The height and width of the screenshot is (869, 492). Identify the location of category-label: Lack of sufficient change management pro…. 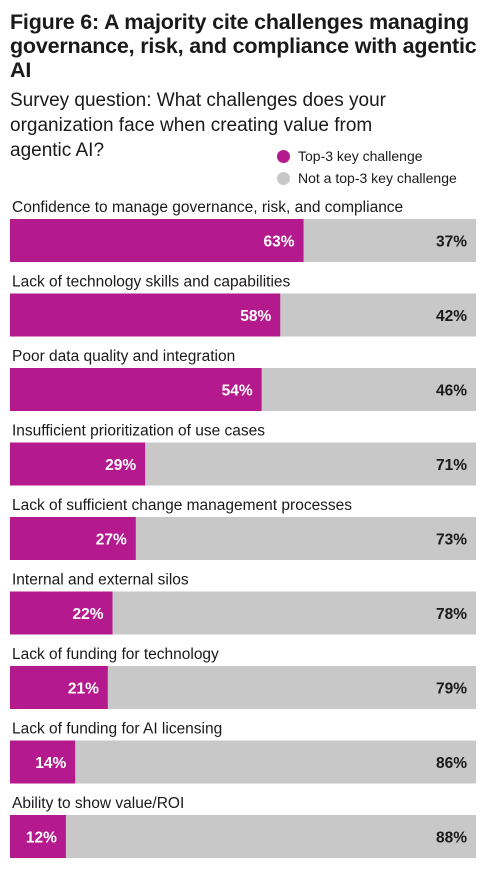
(182, 505).